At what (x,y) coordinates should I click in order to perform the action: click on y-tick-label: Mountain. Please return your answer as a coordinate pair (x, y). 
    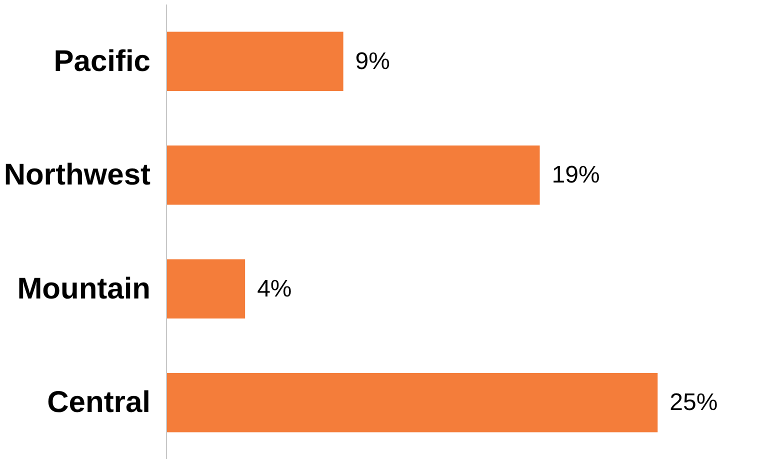
    Looking at the image, I should click on (84, 289).